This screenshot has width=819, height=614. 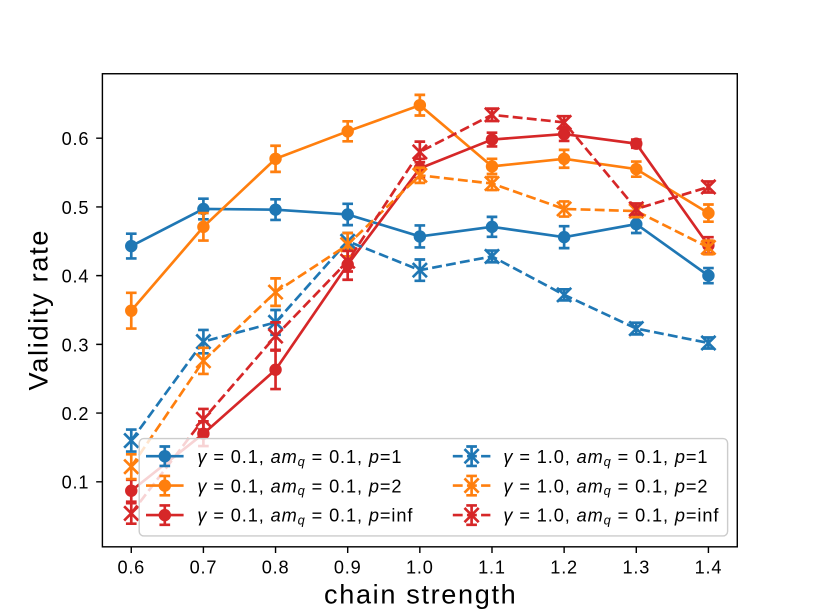 I want to click on svg-text: 1.1, so click(x=492, y=567).